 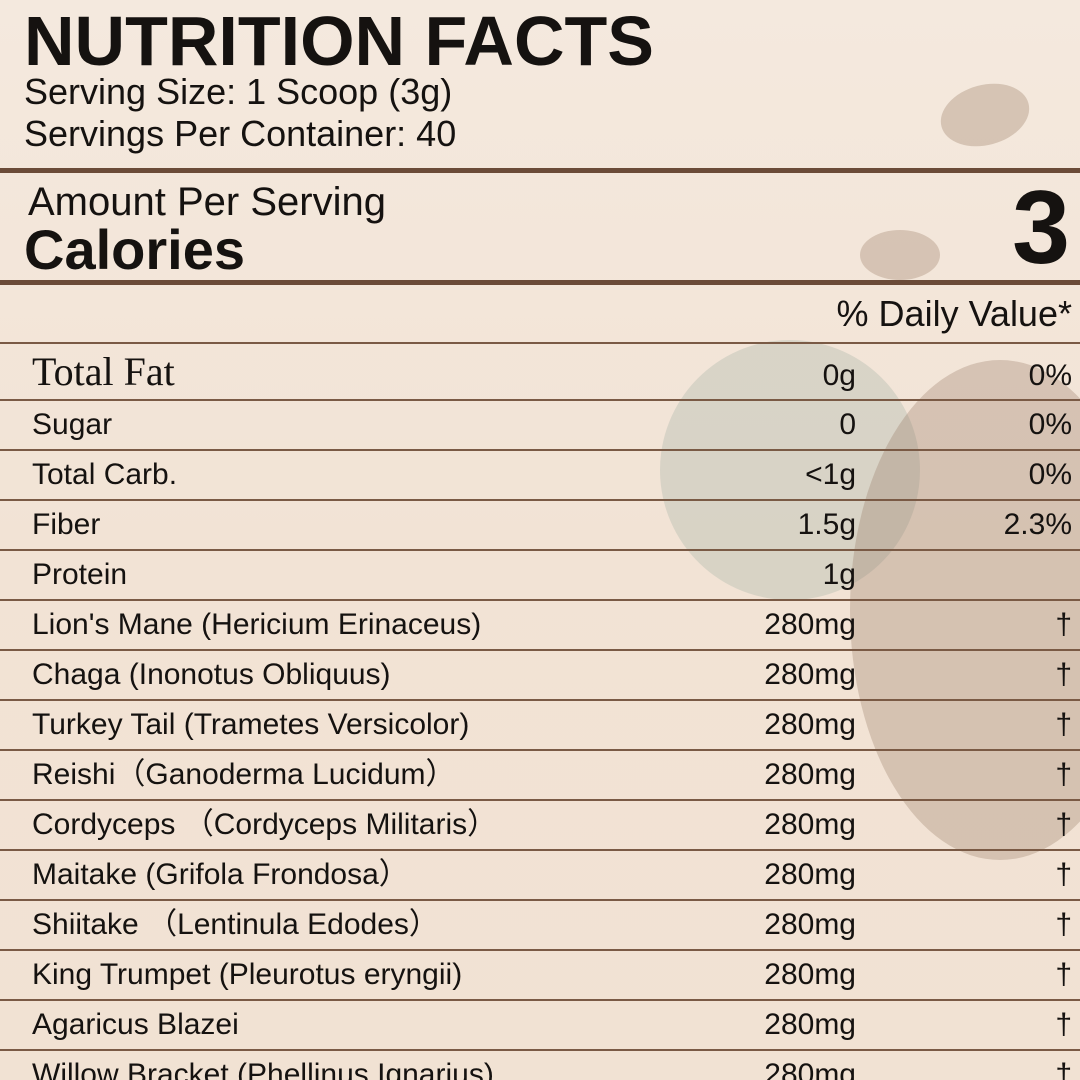 I want to click on calories-label: Calories, so click(x=134, y=249).